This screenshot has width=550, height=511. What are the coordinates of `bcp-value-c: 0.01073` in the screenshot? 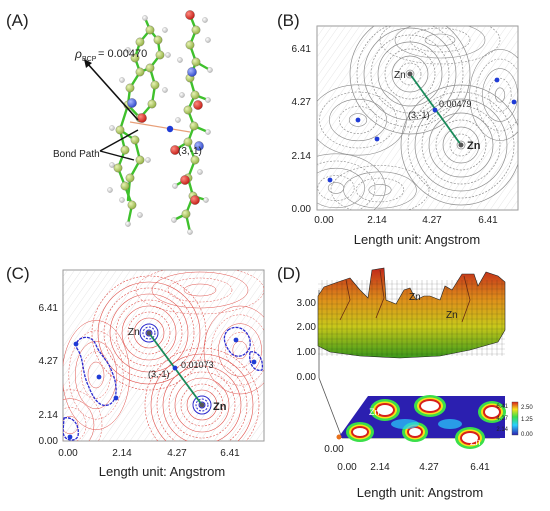 It's located at (197, 365).